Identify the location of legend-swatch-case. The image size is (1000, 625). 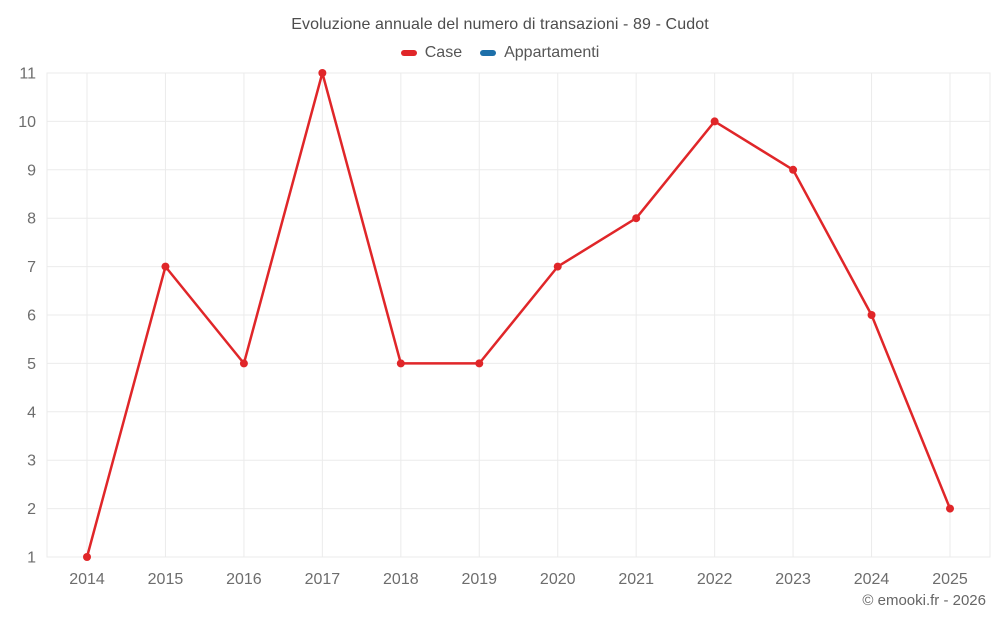
(408, 53).